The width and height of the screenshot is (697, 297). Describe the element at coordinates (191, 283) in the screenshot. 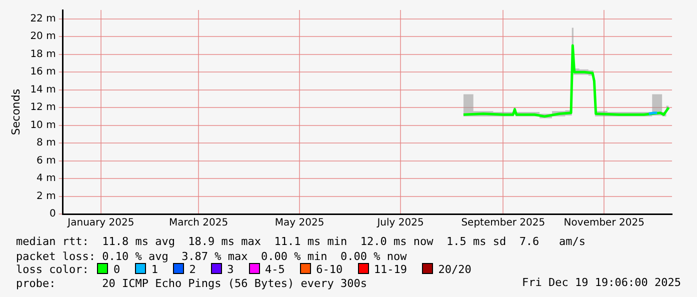

I see `text: probe: 20 ICMP Echo Pings (56 Bytes) every 300s` at that location.